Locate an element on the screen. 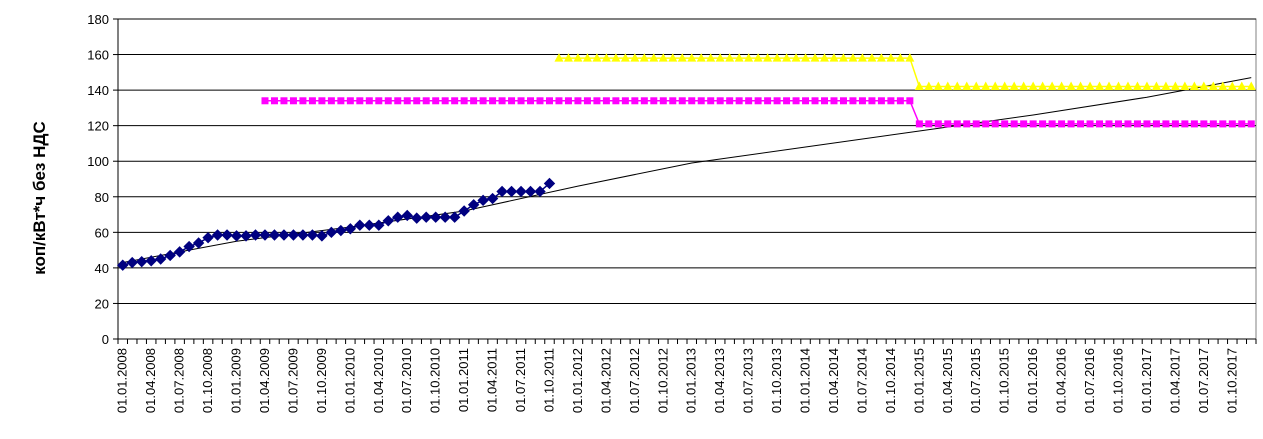  x-tick-label: 01.10.2015 is located at coordinates (1004, 380).